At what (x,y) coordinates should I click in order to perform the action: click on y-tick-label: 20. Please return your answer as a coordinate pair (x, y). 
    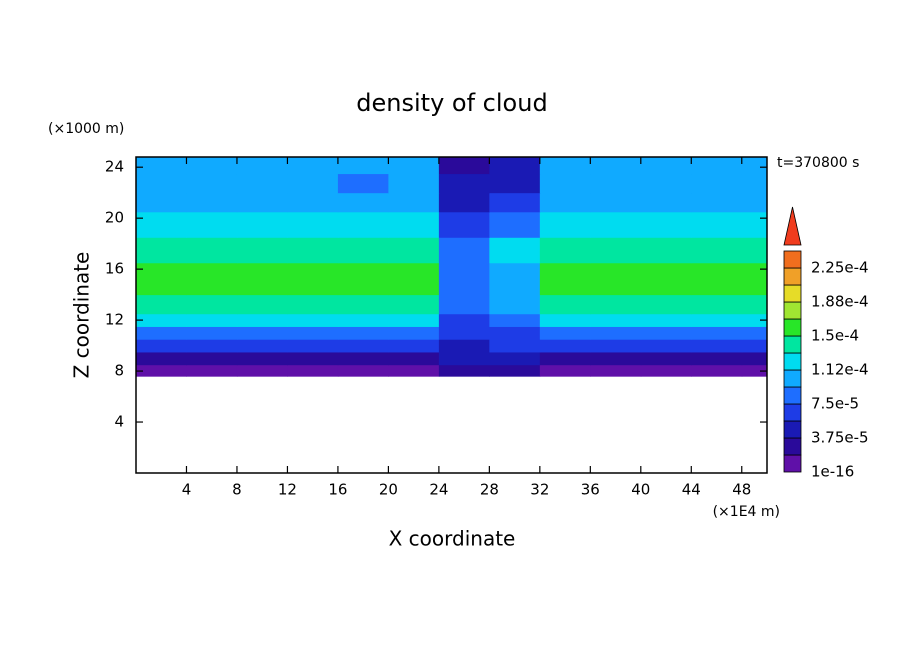
    Looking at the image, I should click on (114, 218).